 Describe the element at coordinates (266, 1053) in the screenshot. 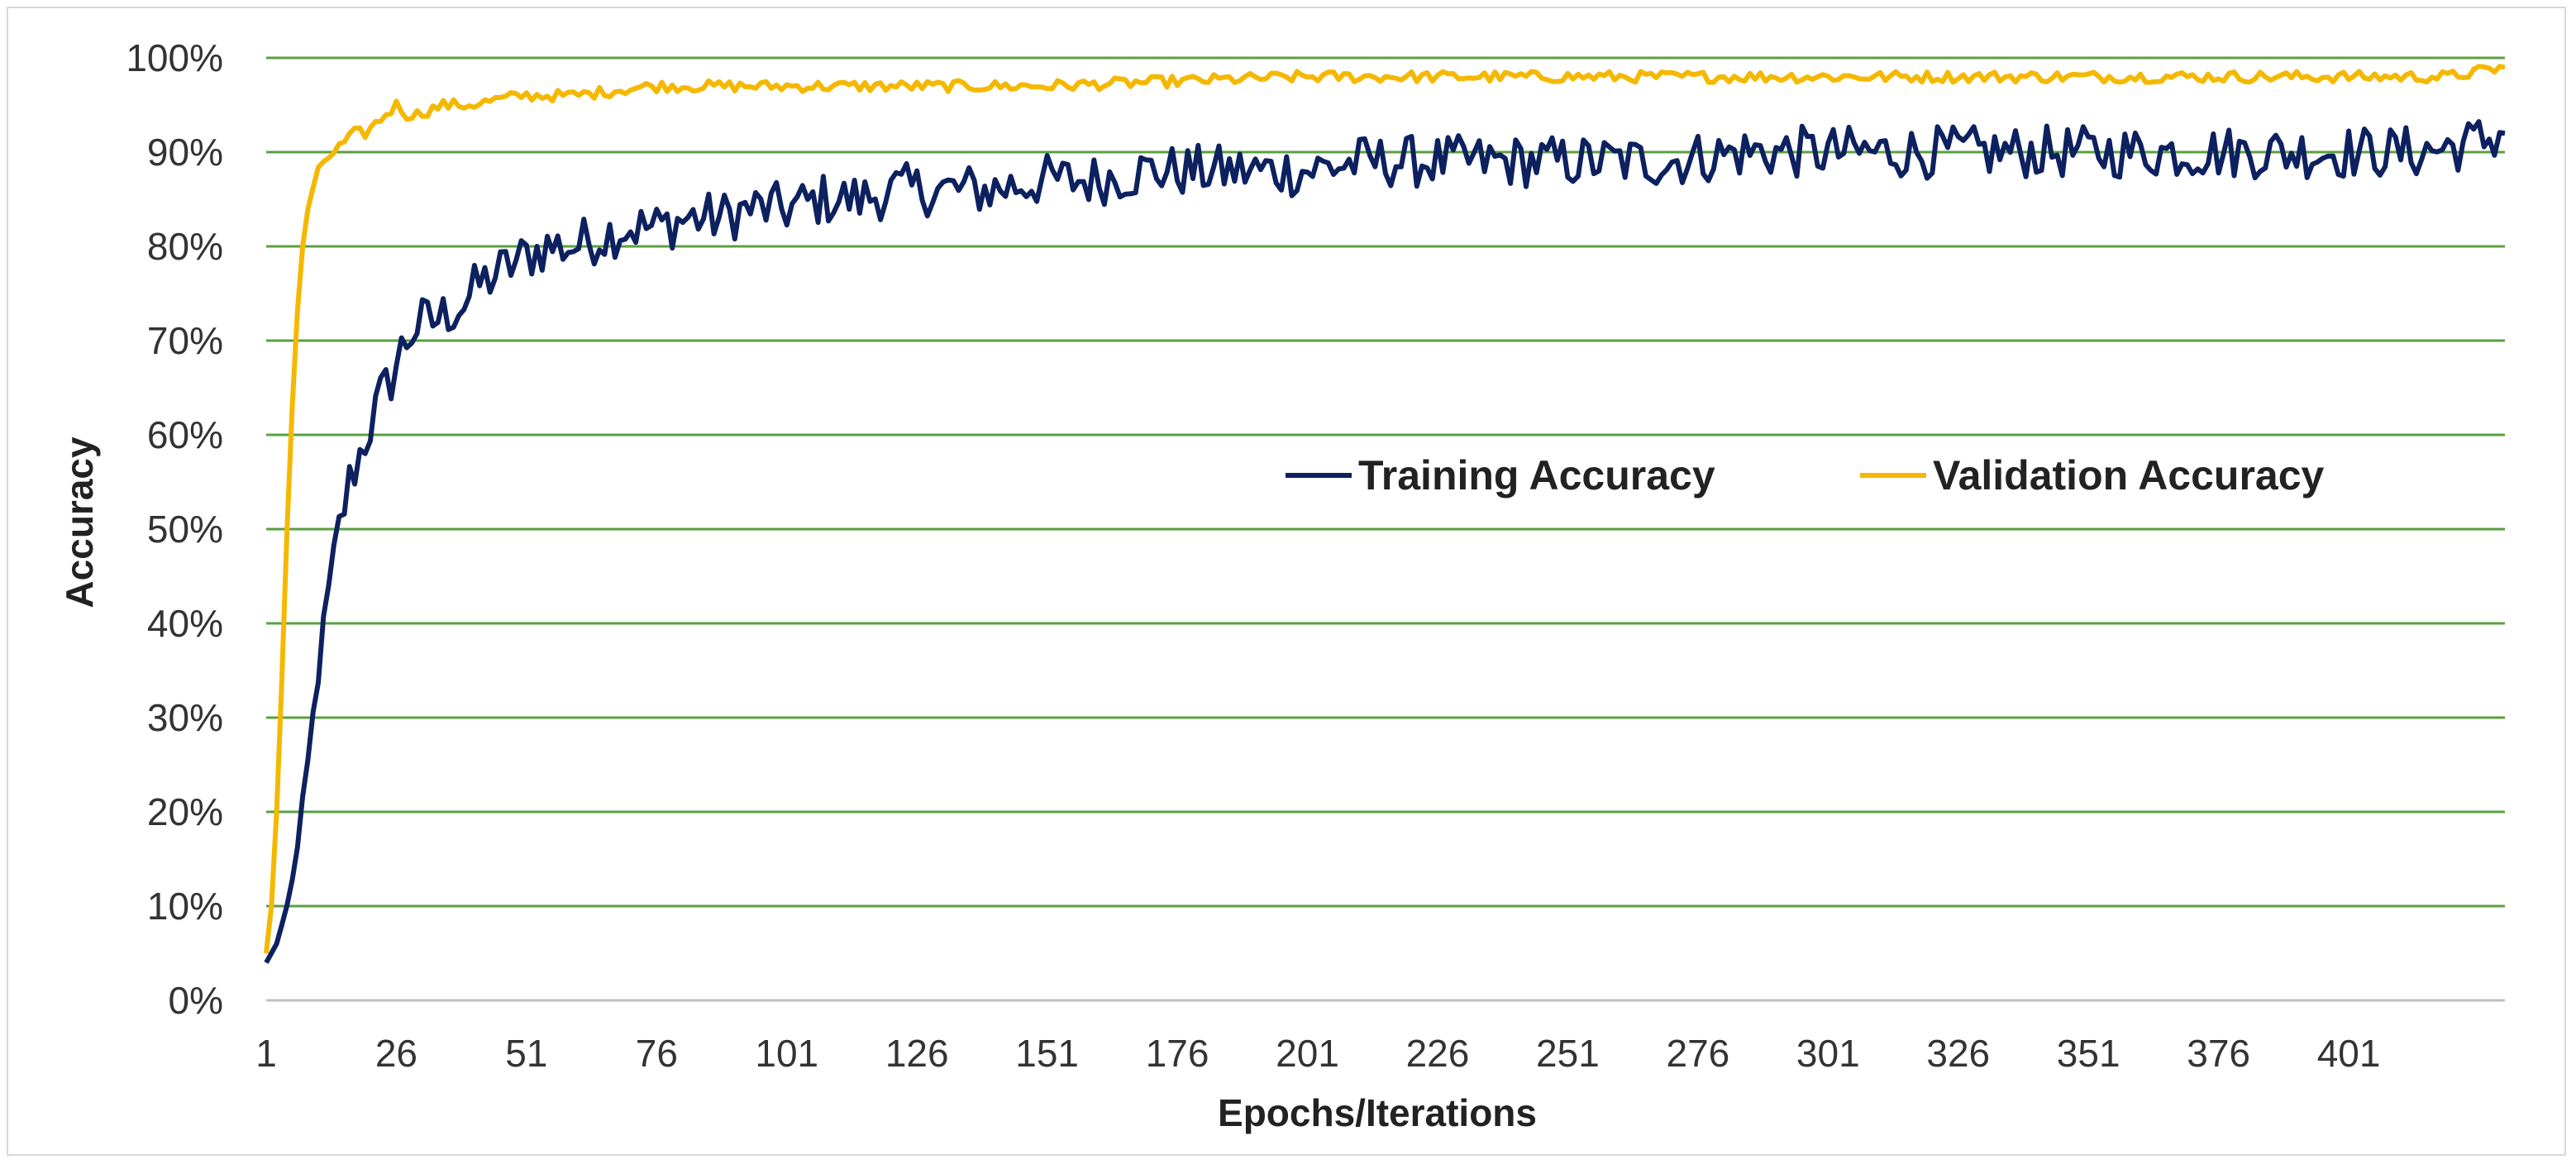

I see `x-tick-label: 1` at that location.